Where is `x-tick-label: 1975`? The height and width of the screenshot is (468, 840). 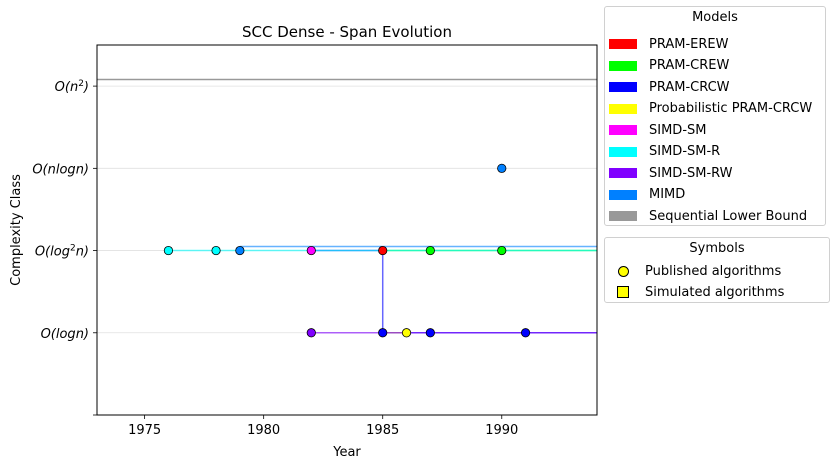 x-tick-label: 1975 is located at coordinates (144, 430).